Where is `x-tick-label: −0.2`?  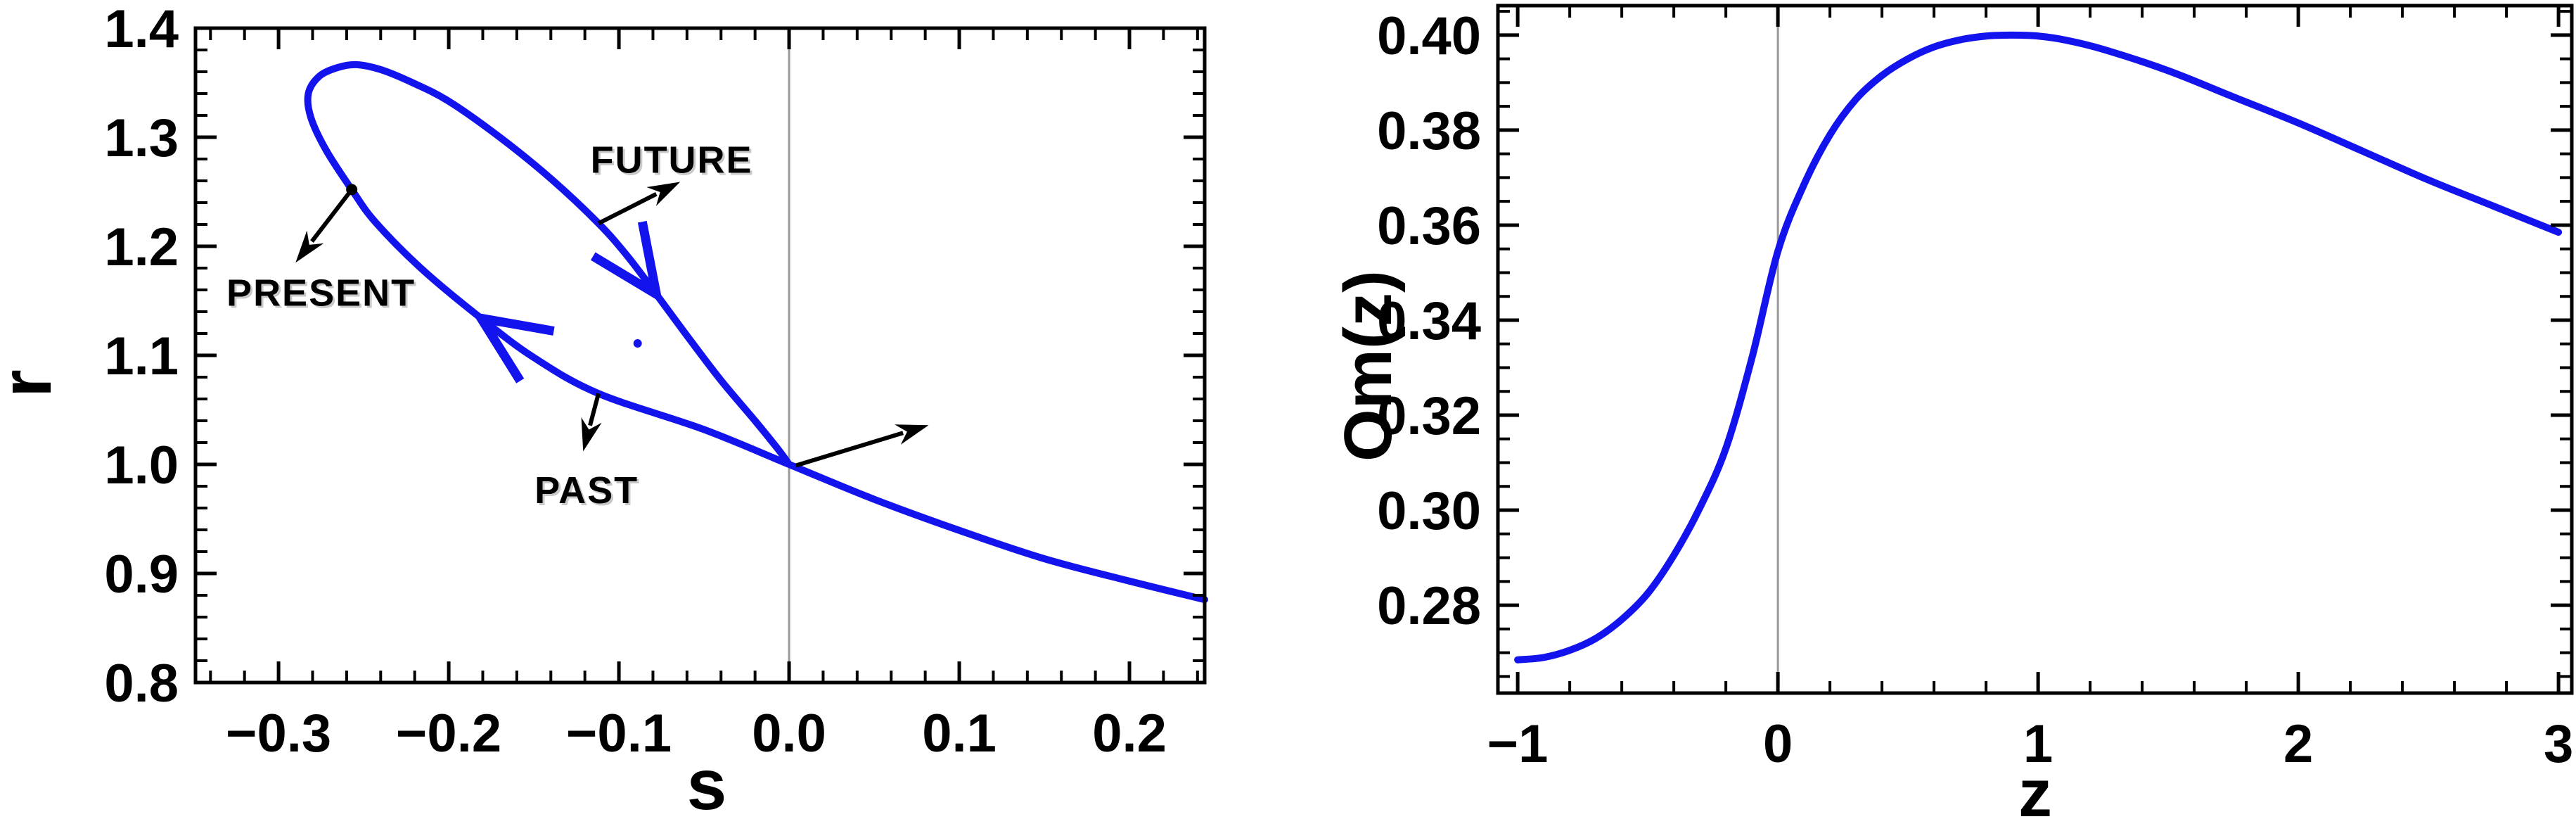
x-tick-label: −0.2 is located at coordinates (449, 733).